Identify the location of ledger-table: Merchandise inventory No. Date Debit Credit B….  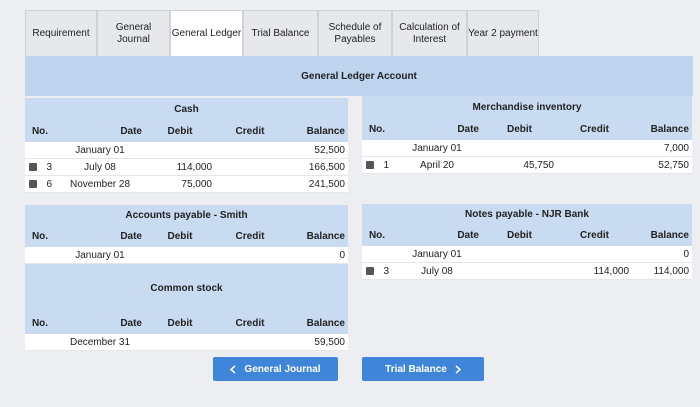
(527, 135).